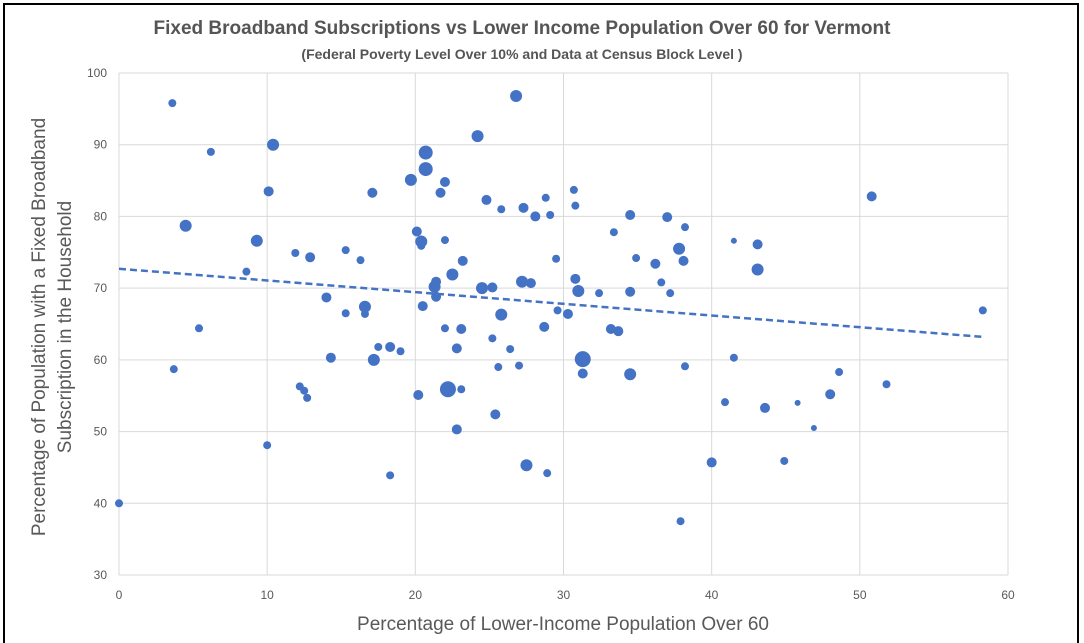 Image resolution: width=1084 pixels, height=643 pixels. Describe the element at coordinates (267, 595) in the screenshot. I see `x-tick-label: 10` at that location.